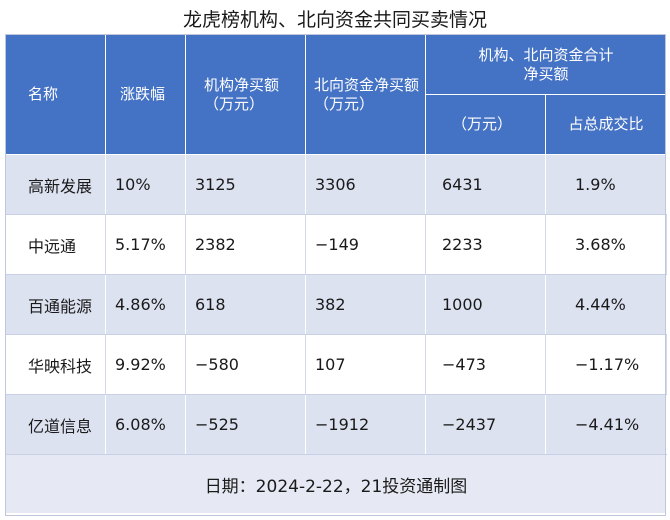 The image size is (670, 520). Describe the element at coordinates (485, 244) in the screenshot. I see `cell-combined: 2233` at that location.